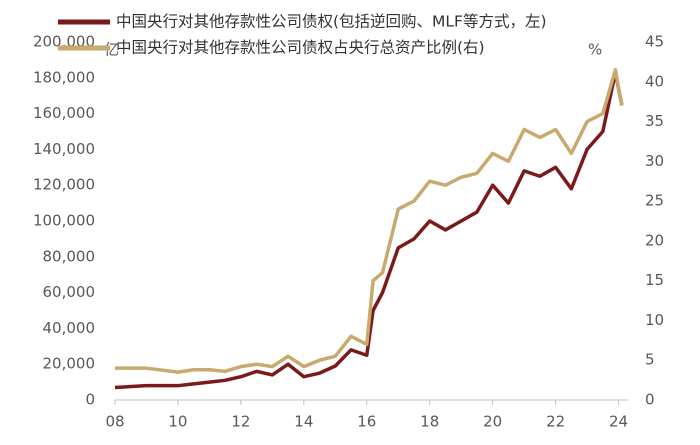  What do you see at coordinates (331, 22) in the screenshot?
I see `legend-label: 中国央行对其他存款性公司债权(包括逆回购、MLF等方式，左)` at bounding box center [331, 22].